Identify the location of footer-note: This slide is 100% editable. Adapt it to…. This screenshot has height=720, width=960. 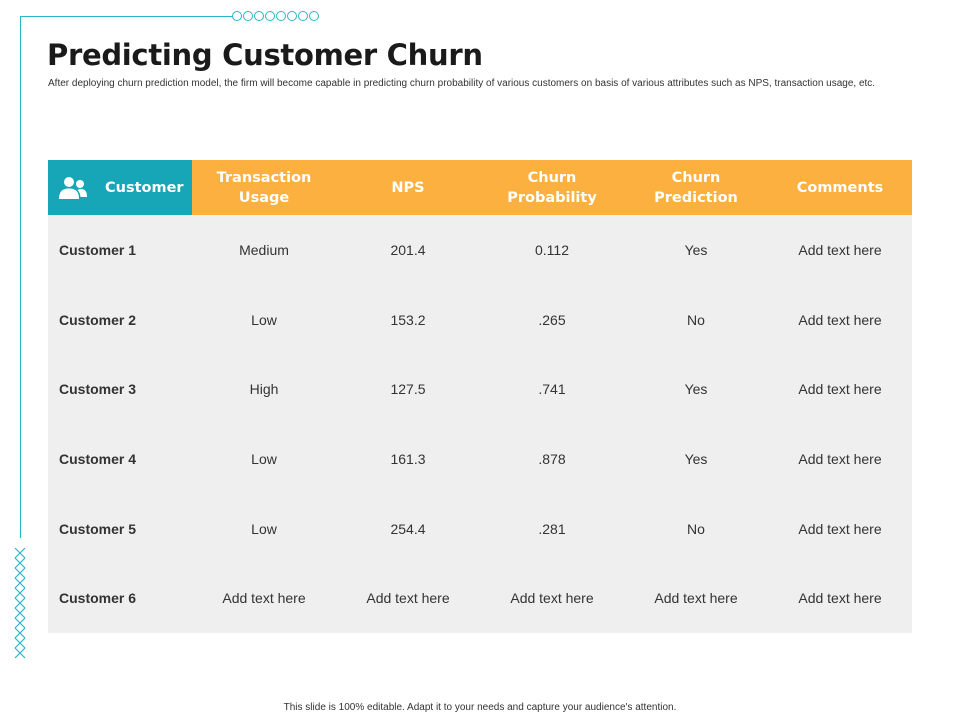
(480, 707).